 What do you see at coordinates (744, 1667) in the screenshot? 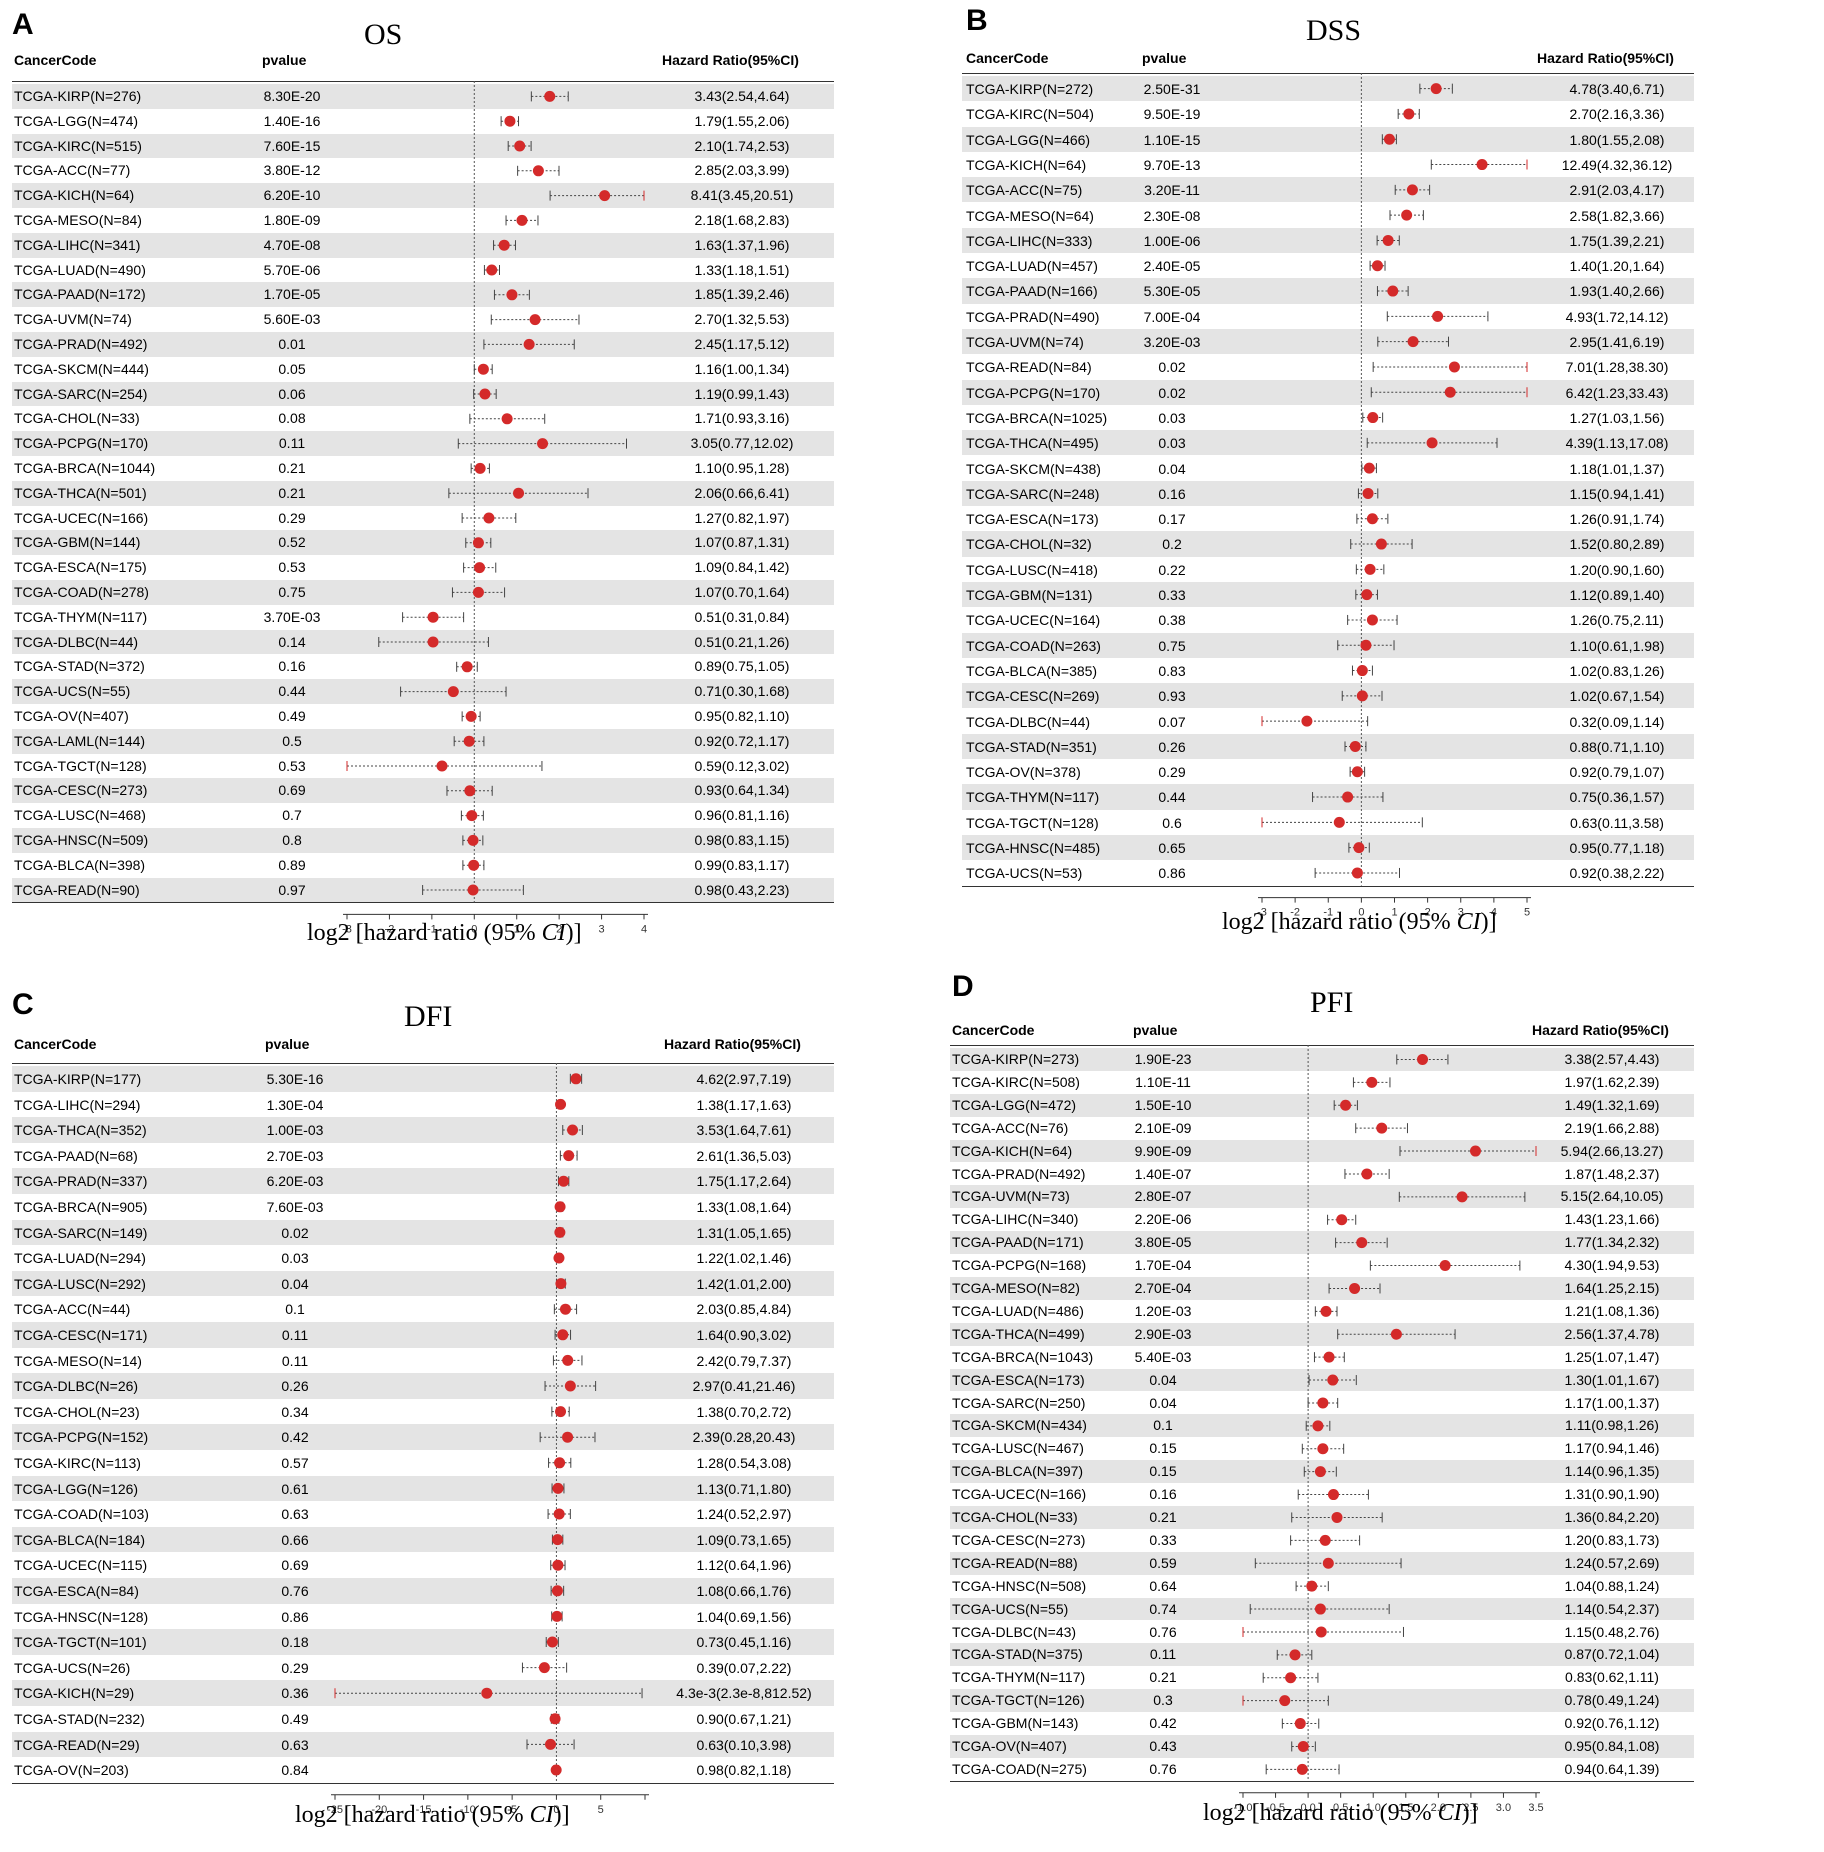
I see `hazard-ratio-cell: 0.39(0.07,2.22)` at bounding box center [744, 1667].